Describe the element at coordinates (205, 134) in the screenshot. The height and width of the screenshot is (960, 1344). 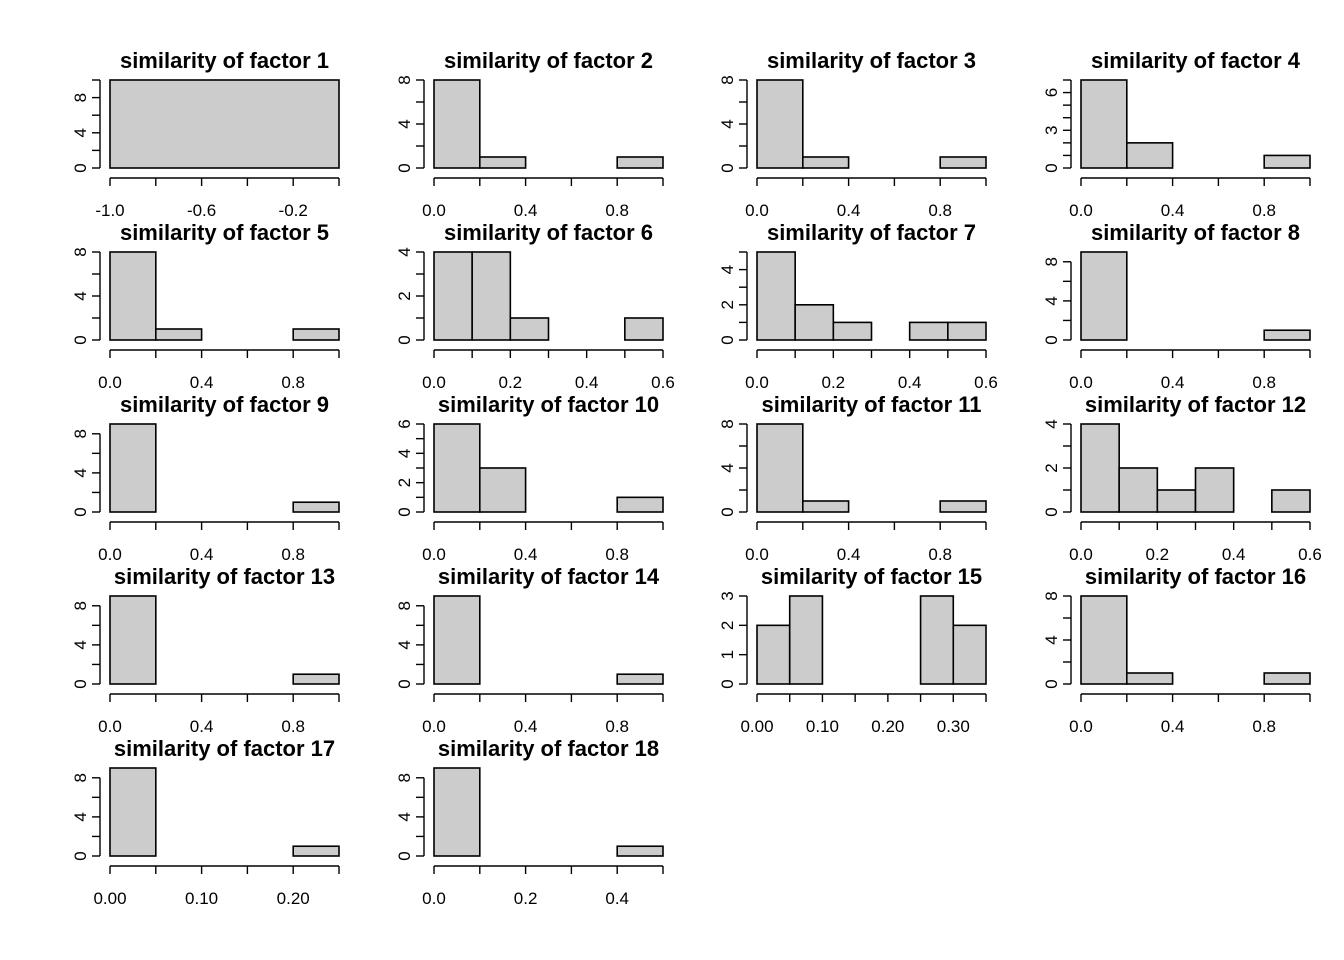
I see `histogram-panel: similarity of factor 1 -1.0 -0.6 -0.2 0 4 8` at that location.